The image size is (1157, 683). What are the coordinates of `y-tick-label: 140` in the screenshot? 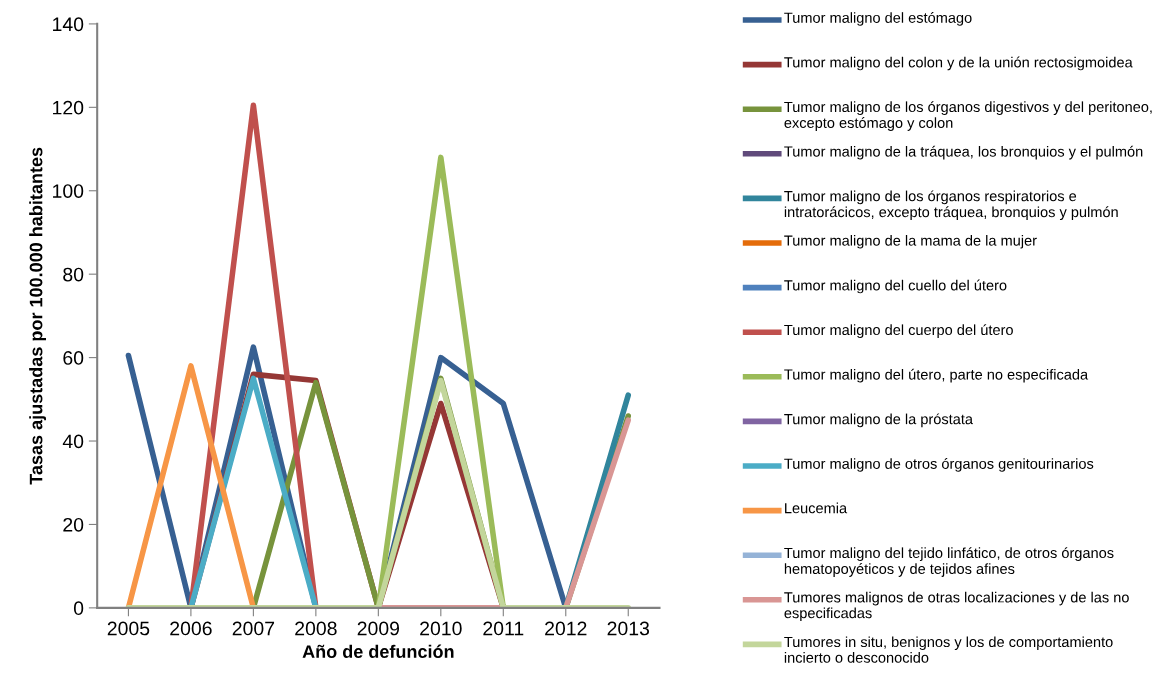 It's located at (68, 24).